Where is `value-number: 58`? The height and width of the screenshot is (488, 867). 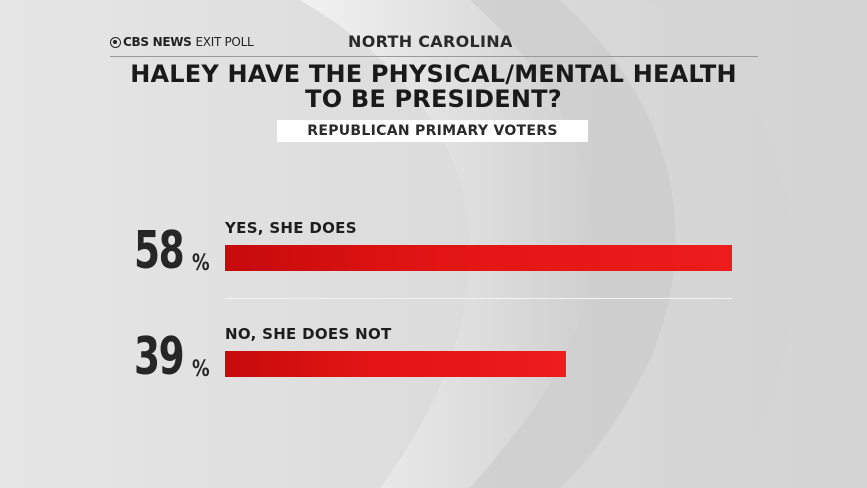
value-number: 58 is located at coordinates (159, 251).